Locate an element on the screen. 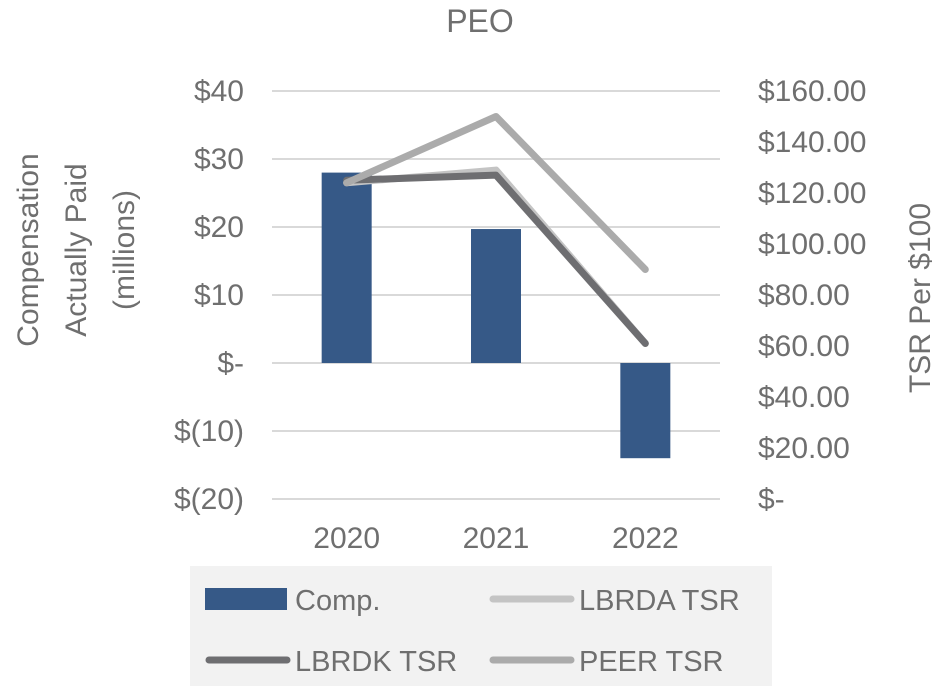  left-tick-label: $10 is located at coordinates (219, 295).